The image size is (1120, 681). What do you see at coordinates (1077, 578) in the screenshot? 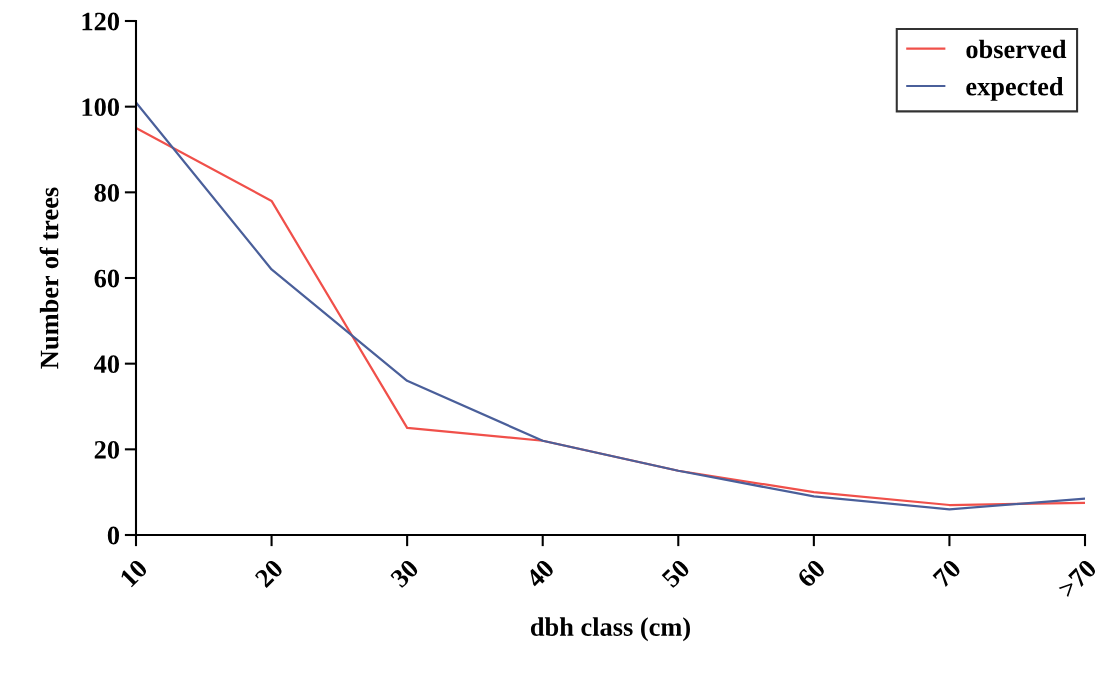
I see `x-tick-label: >70` at bounding box center [1077, 578].